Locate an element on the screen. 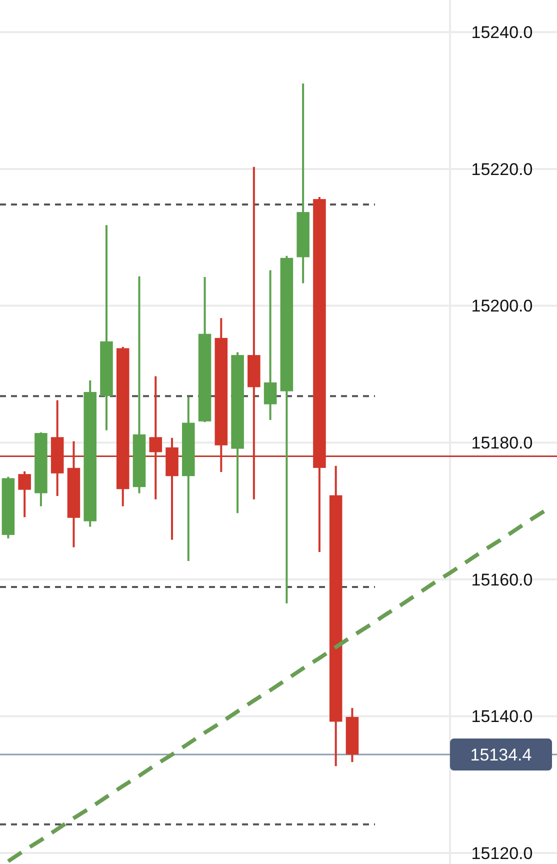 The height and width of the screenshot is (864, 557). y-tick-label: 15120.0 is located at coordinates (502, 854).